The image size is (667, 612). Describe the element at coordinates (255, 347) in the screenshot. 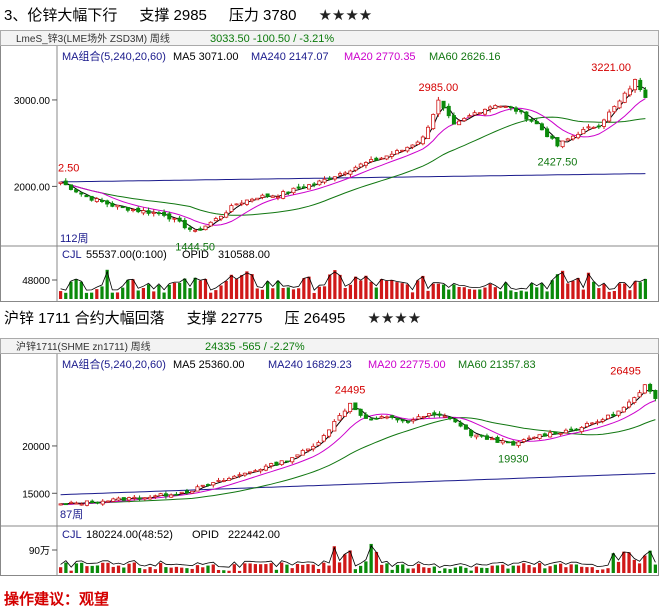

I see `chart-quote: 24335 -565 / -2.27%` at that location.